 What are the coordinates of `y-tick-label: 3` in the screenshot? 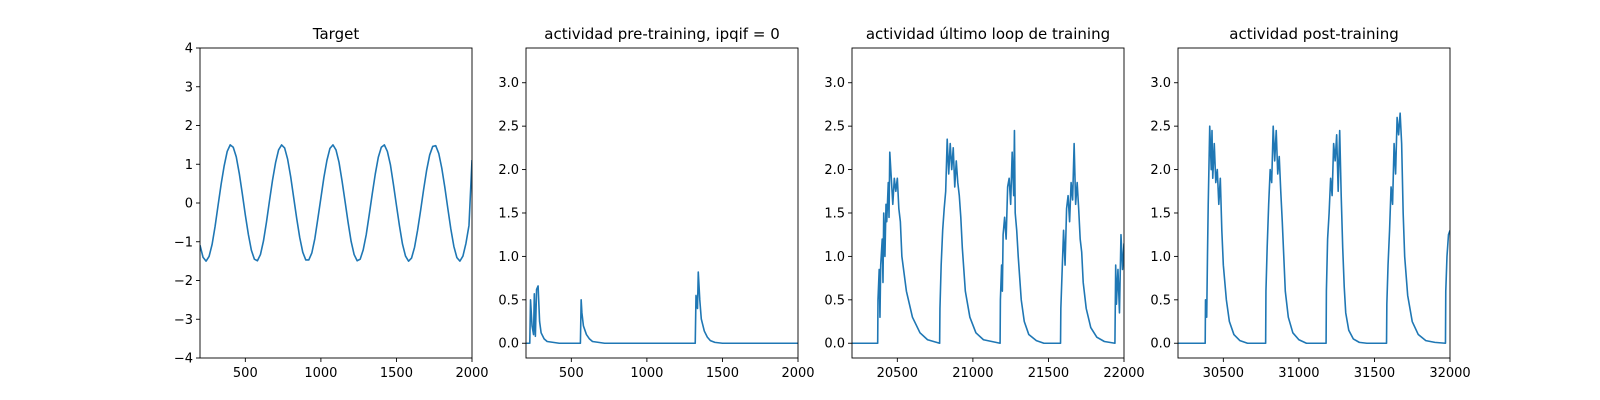 It's located at (189, 87).